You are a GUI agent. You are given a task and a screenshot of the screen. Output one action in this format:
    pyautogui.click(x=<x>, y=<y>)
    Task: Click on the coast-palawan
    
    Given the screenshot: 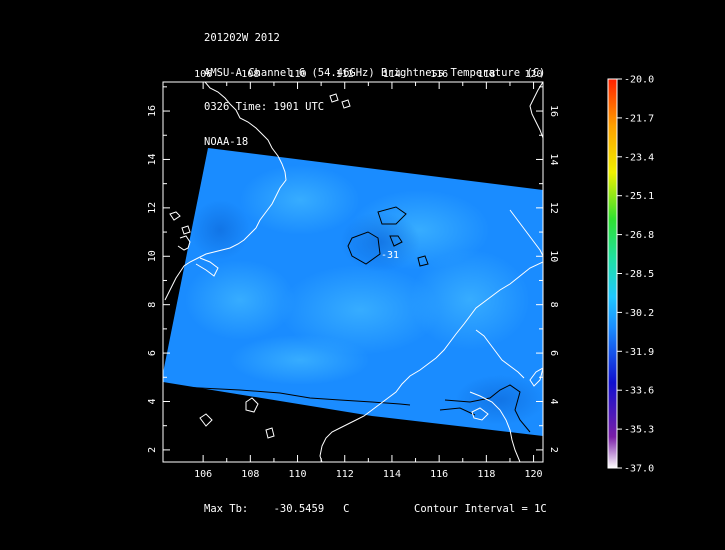 What is the action you would take?
    pyautogui.click(x=526, y=233)
    